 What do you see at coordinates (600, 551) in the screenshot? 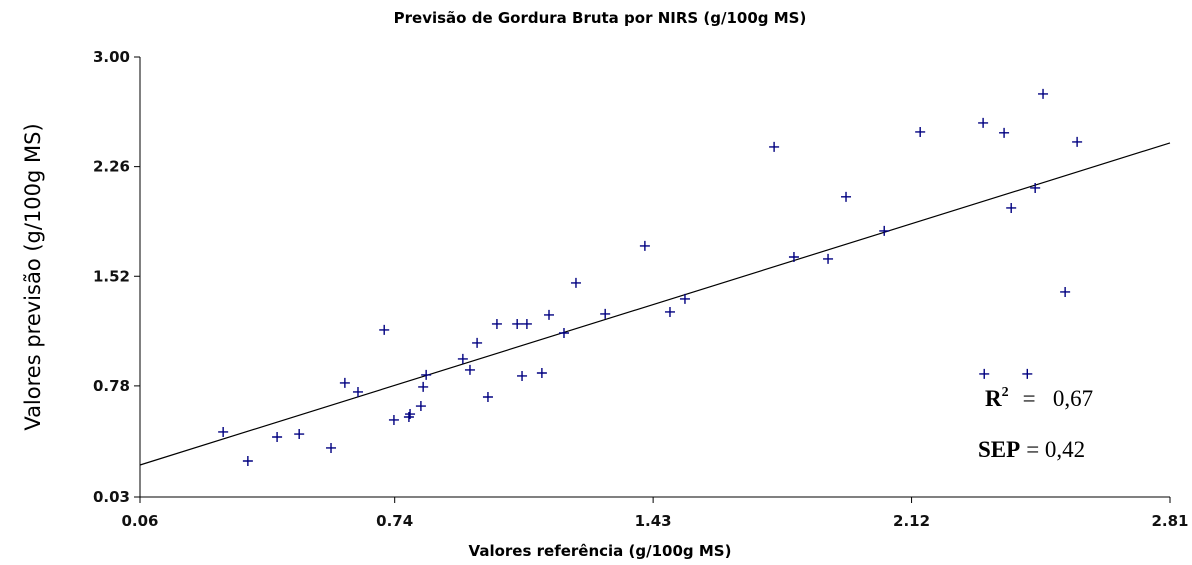
I see `x-axis-label: Valores referência (g/100g MS)` at bounding box center [600, 551].